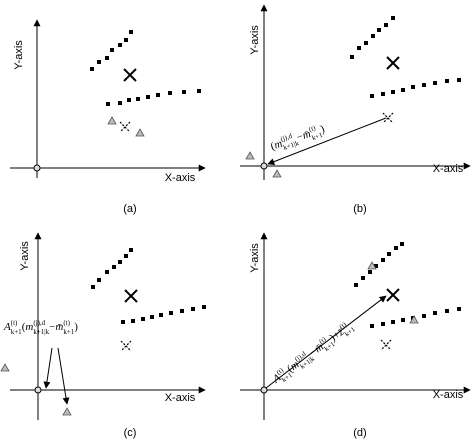  What do you see at coordinates (359, 433) in the screenshot?
I see `panel-label: (d)` at bounding box center [359, 433].